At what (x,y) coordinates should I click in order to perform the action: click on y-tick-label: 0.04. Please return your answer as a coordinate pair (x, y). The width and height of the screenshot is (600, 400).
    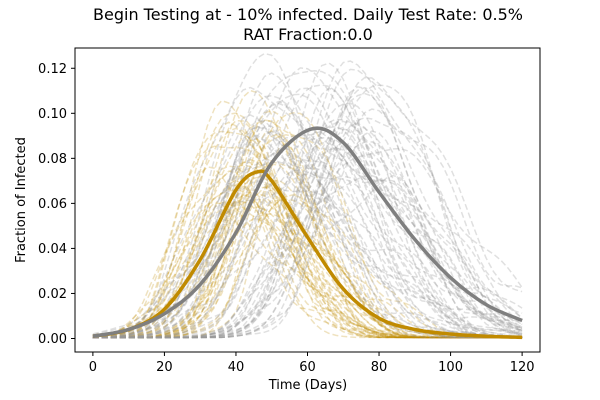
    Looking at the image, I should click on (52, 249).